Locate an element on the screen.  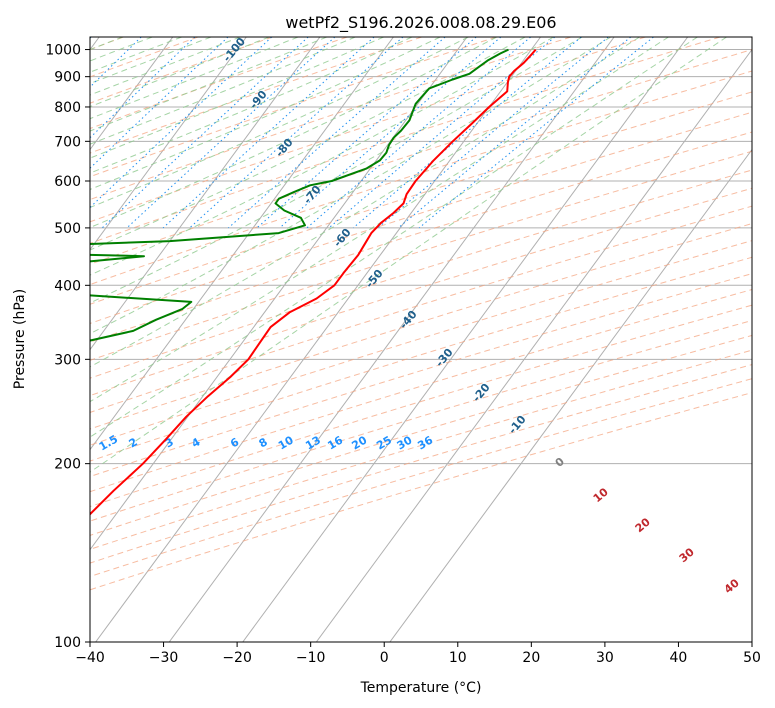
mixing-ratio-label: 0.4 is located at coordinates (7, 442).